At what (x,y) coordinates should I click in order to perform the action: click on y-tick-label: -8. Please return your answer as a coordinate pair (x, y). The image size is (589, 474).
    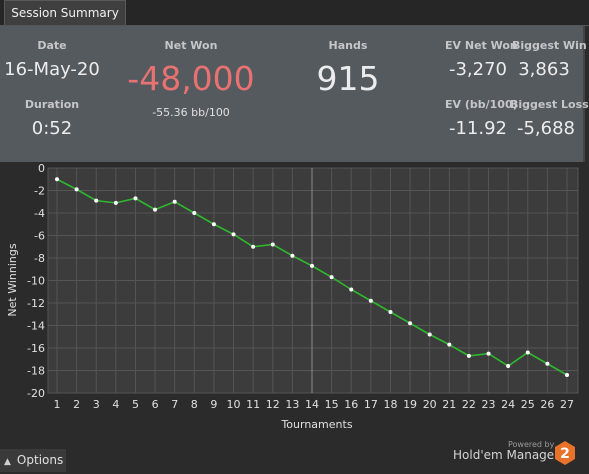
    Looking at the image, I should click on (39, 258).